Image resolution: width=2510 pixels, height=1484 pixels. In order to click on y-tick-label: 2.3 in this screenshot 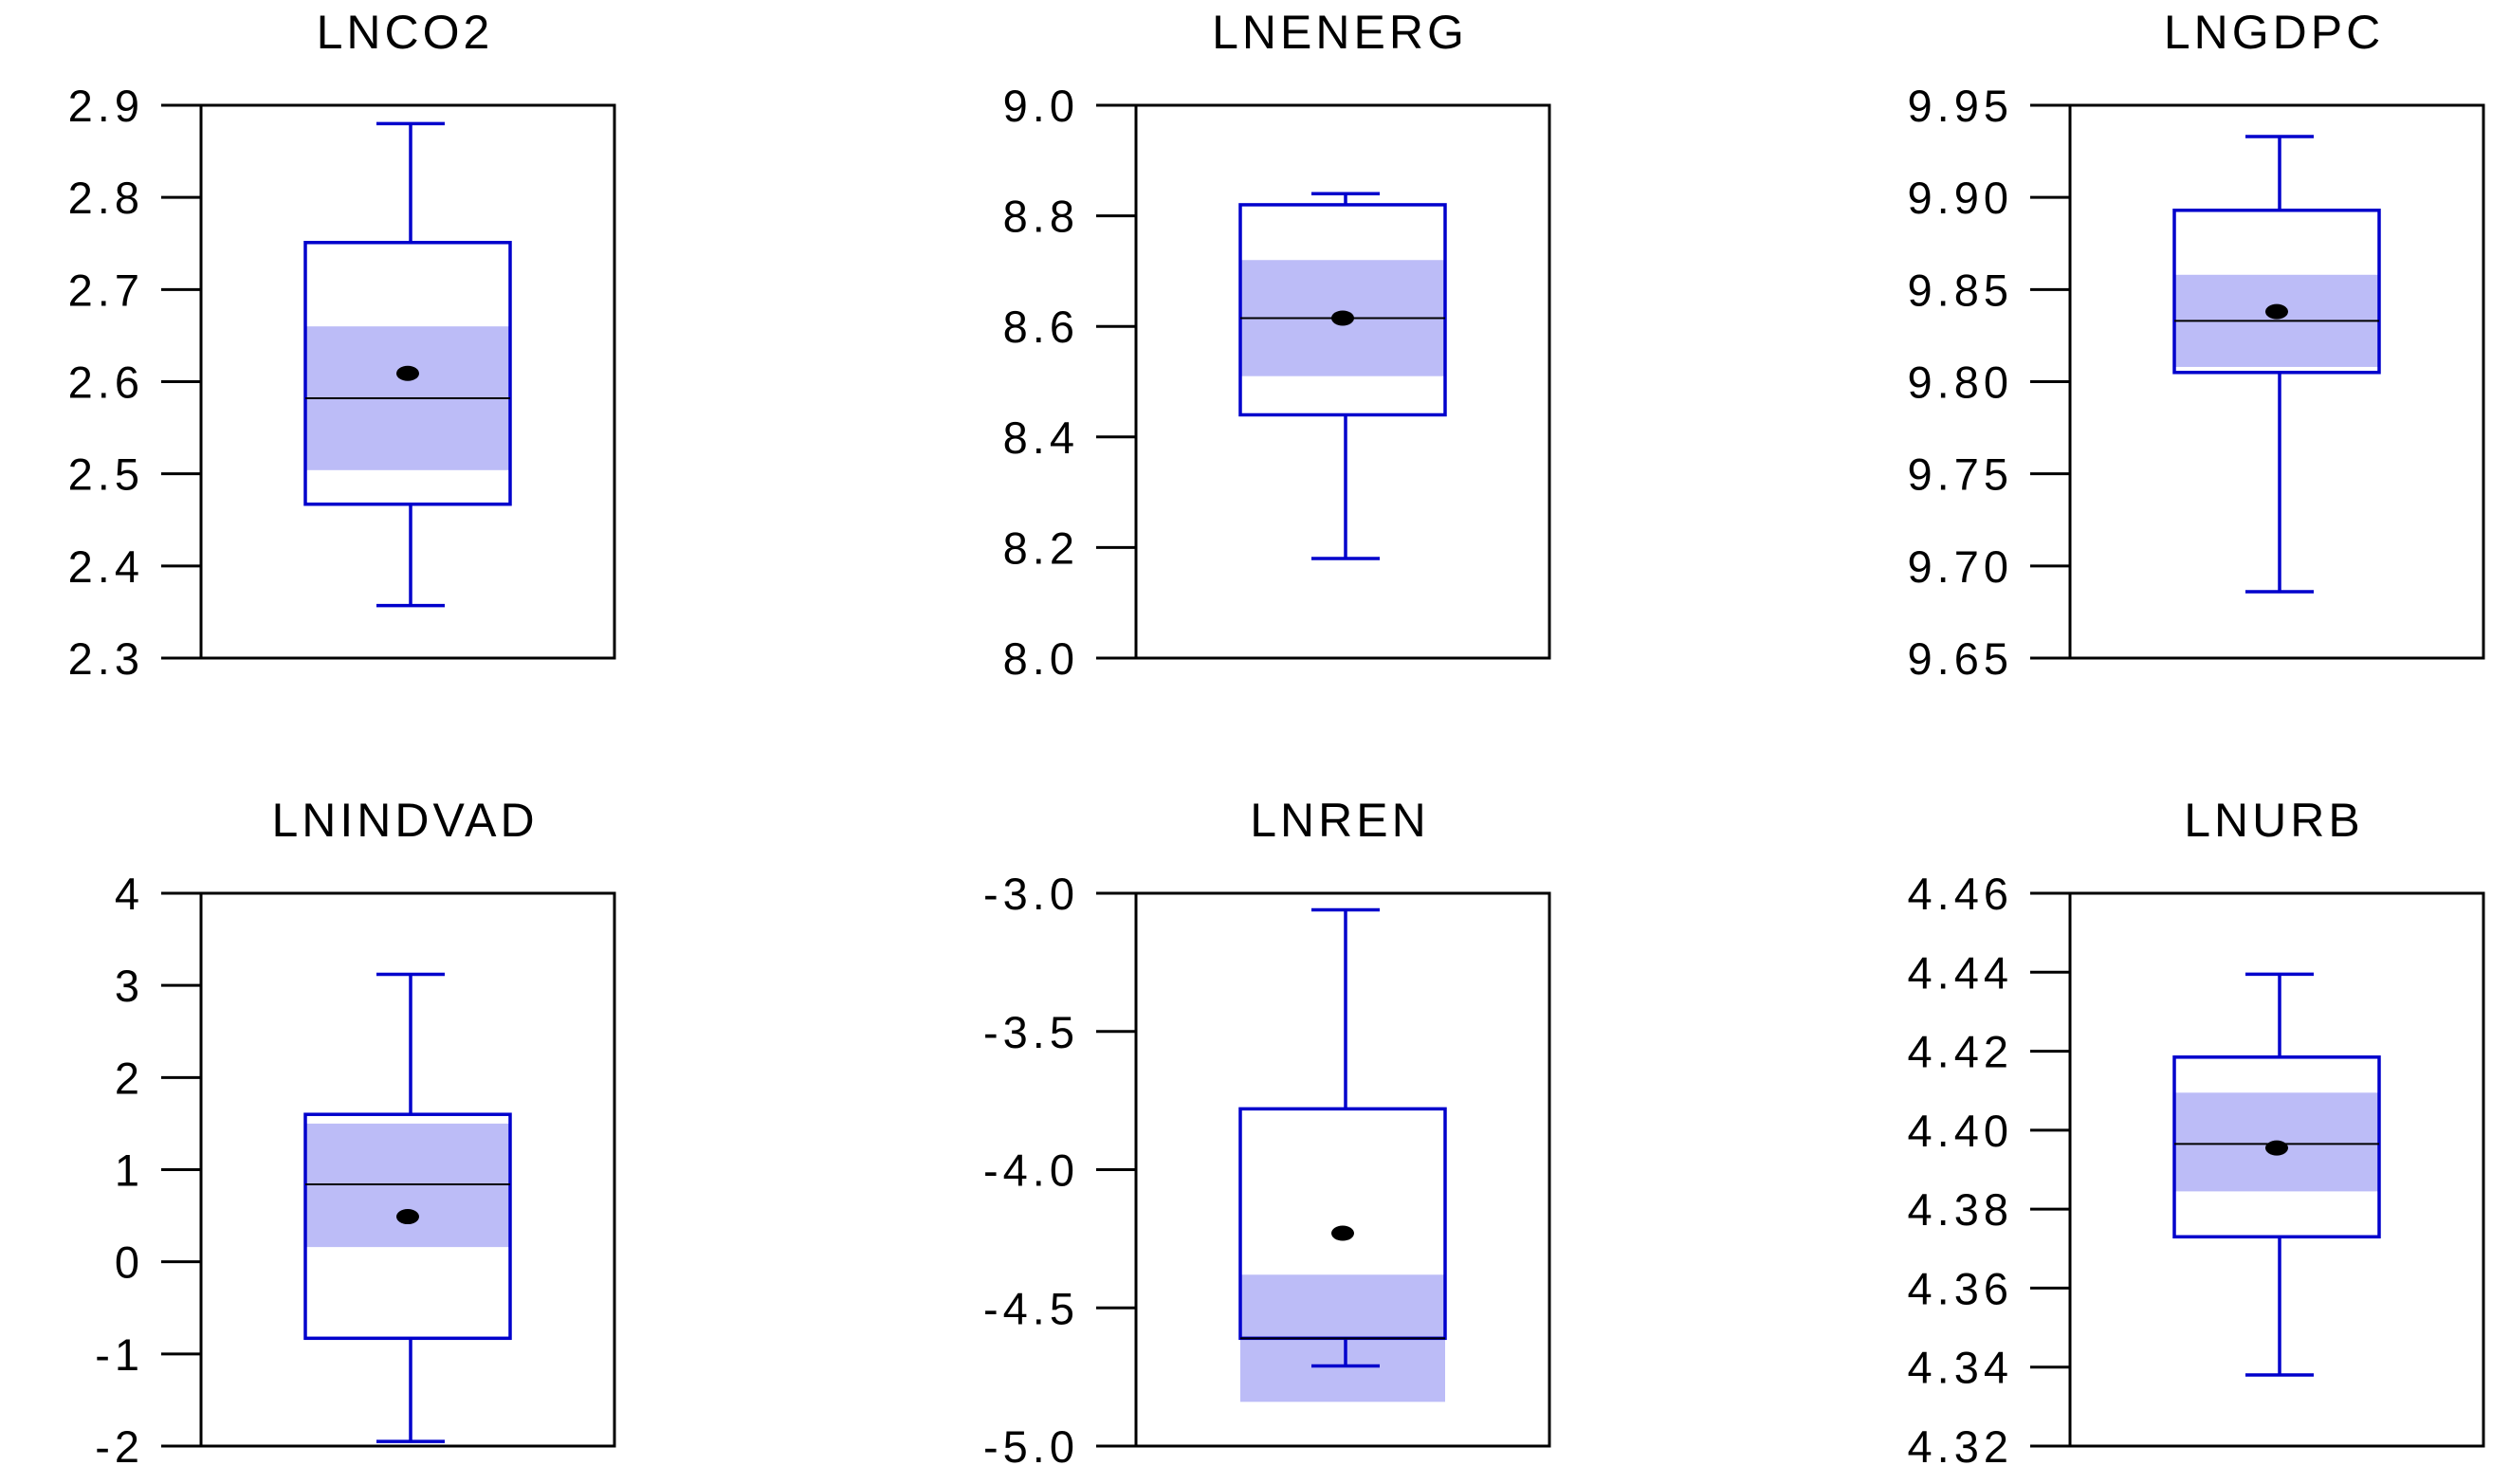, I will do `click(106, 658)`.